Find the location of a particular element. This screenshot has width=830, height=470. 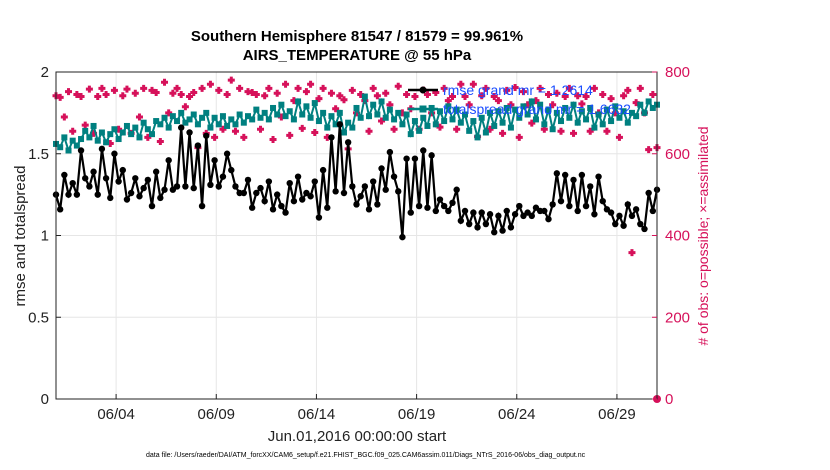

y2-axis-ticks: 0 200 400 600 800 is located at coordinates (671, 236).